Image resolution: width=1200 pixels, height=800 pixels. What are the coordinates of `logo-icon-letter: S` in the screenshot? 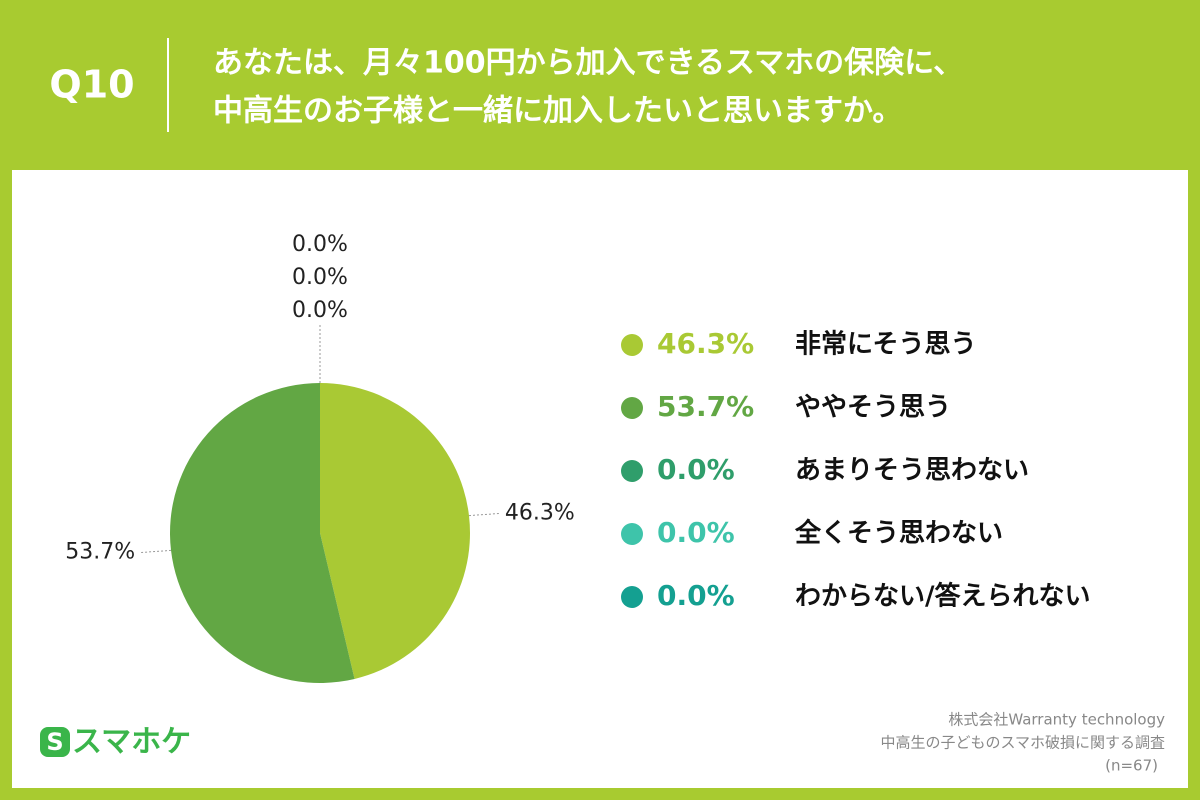 It's located at (54, 742).